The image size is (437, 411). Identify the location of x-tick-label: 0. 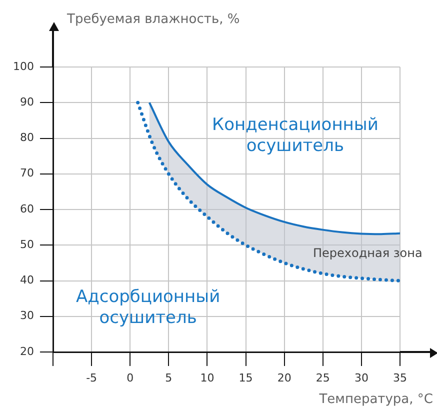
(130, 377).